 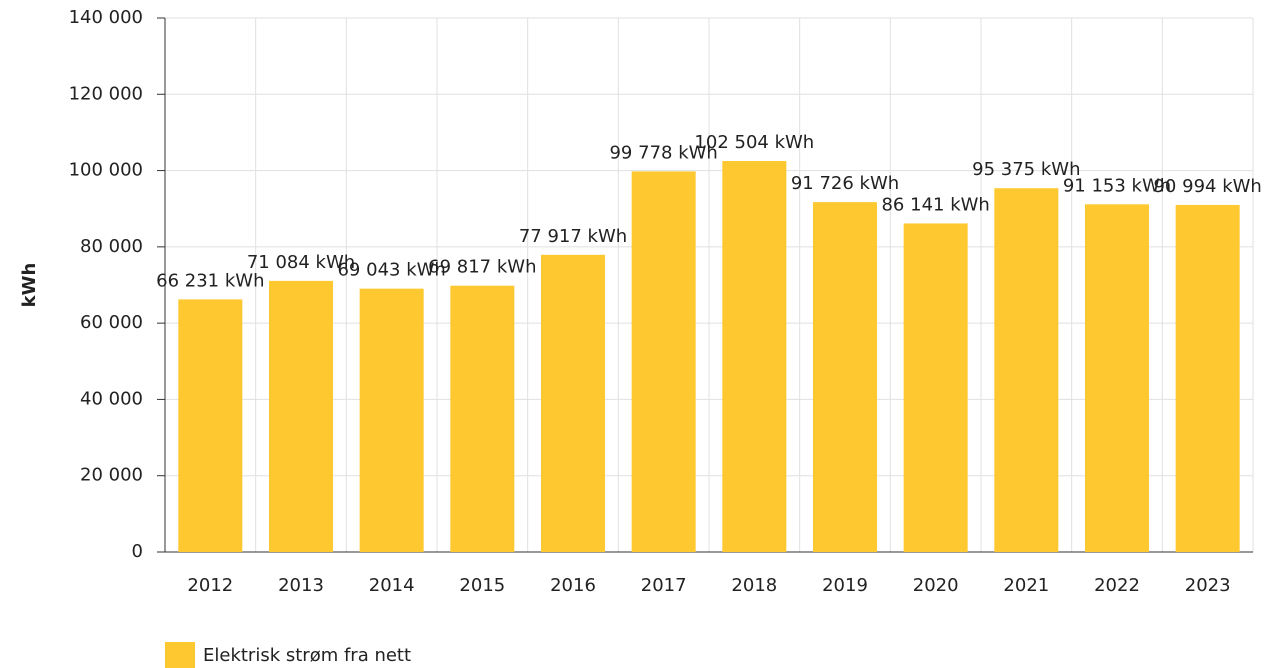 I want to click on value-label: 69 043 kWh, so click(x=391, y=270).